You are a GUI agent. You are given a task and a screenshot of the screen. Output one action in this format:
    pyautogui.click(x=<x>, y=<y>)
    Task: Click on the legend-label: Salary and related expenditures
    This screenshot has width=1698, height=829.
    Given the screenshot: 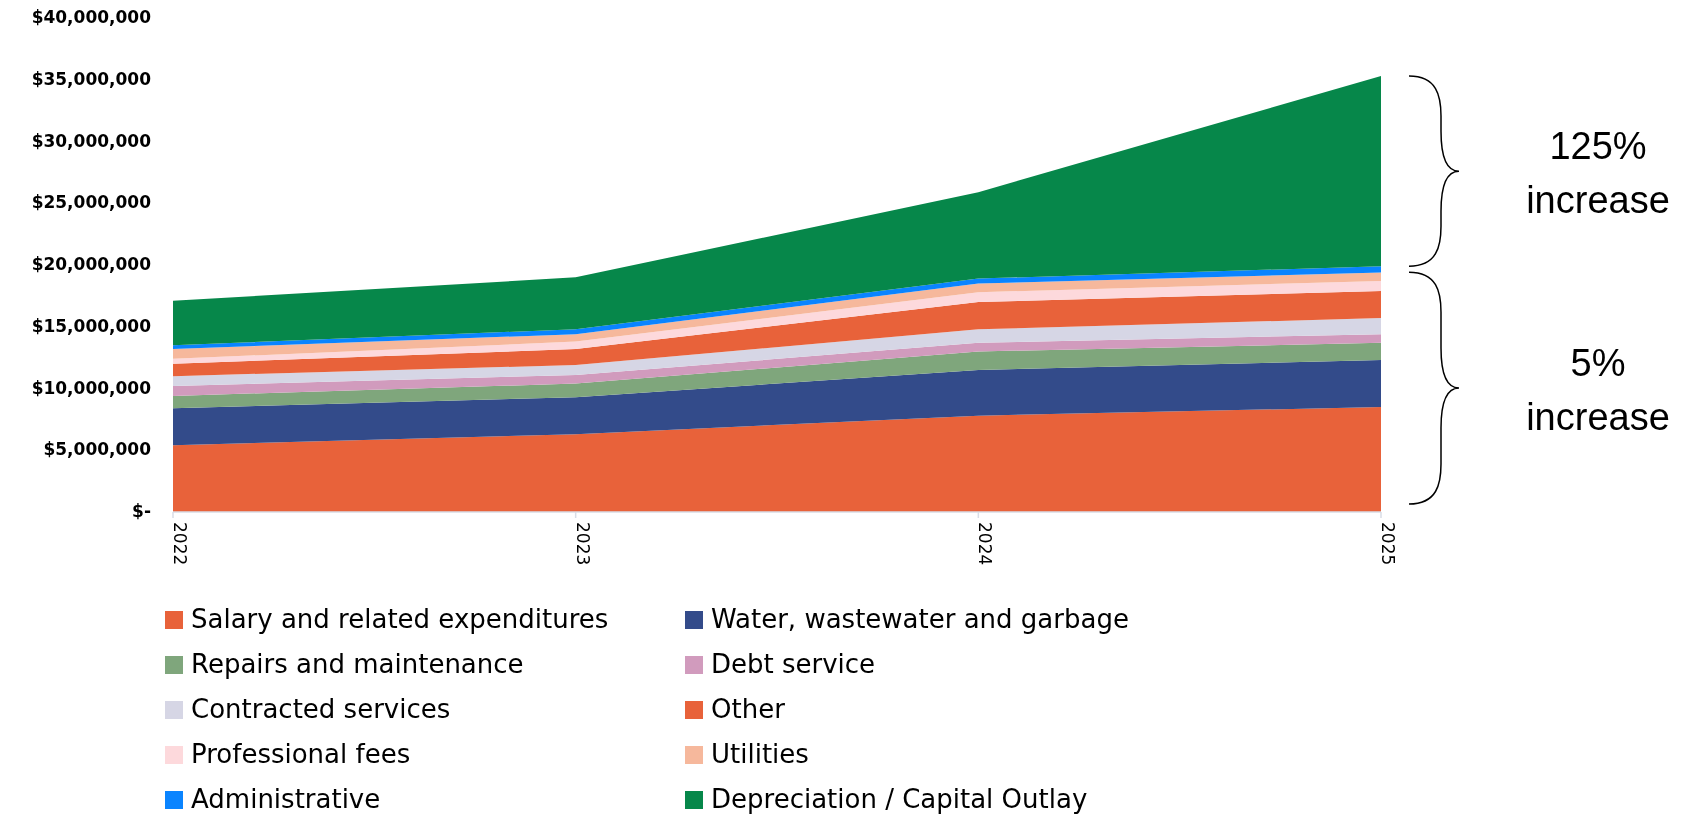 What is the action you would take?
    pyautogui.click(x=400, y=618)
    